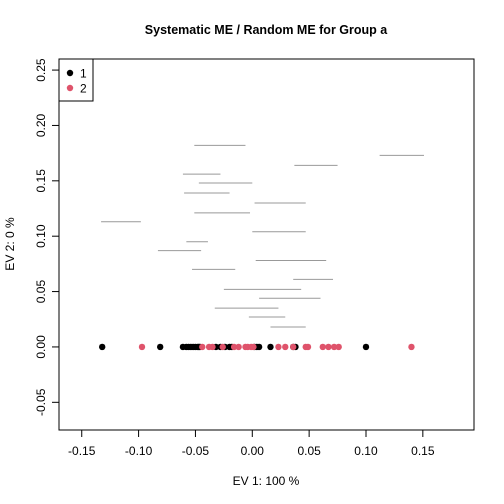 The height and width of the screenshot is (504, 504). What do you see at coordinates (10, 244) in the screenshot?
I see `y-axis-label: EV 2: 0 %` at bounding box center [10, 244].